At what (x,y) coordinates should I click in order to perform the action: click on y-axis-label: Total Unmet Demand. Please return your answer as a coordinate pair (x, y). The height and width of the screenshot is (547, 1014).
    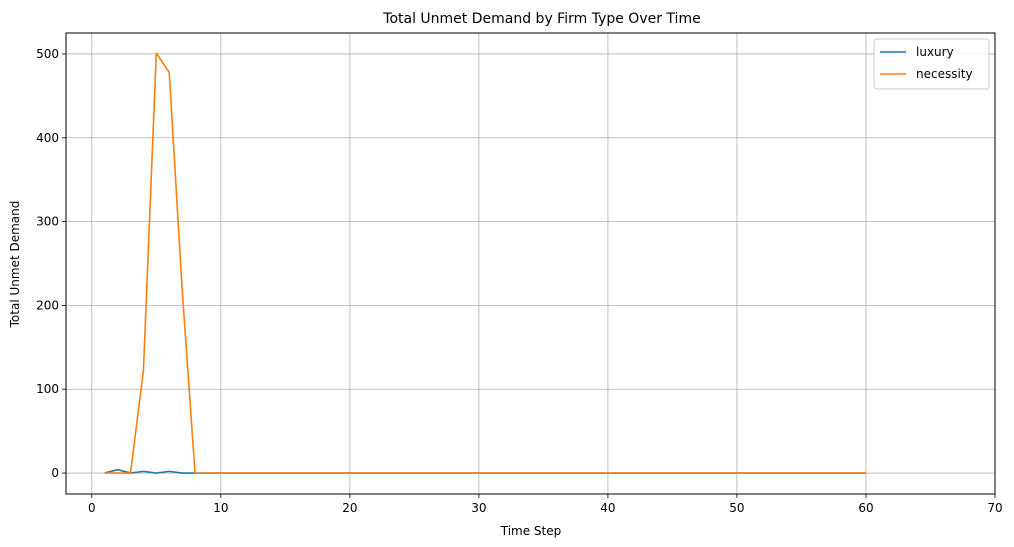
    Looking at the image, I should click on (15, 265).